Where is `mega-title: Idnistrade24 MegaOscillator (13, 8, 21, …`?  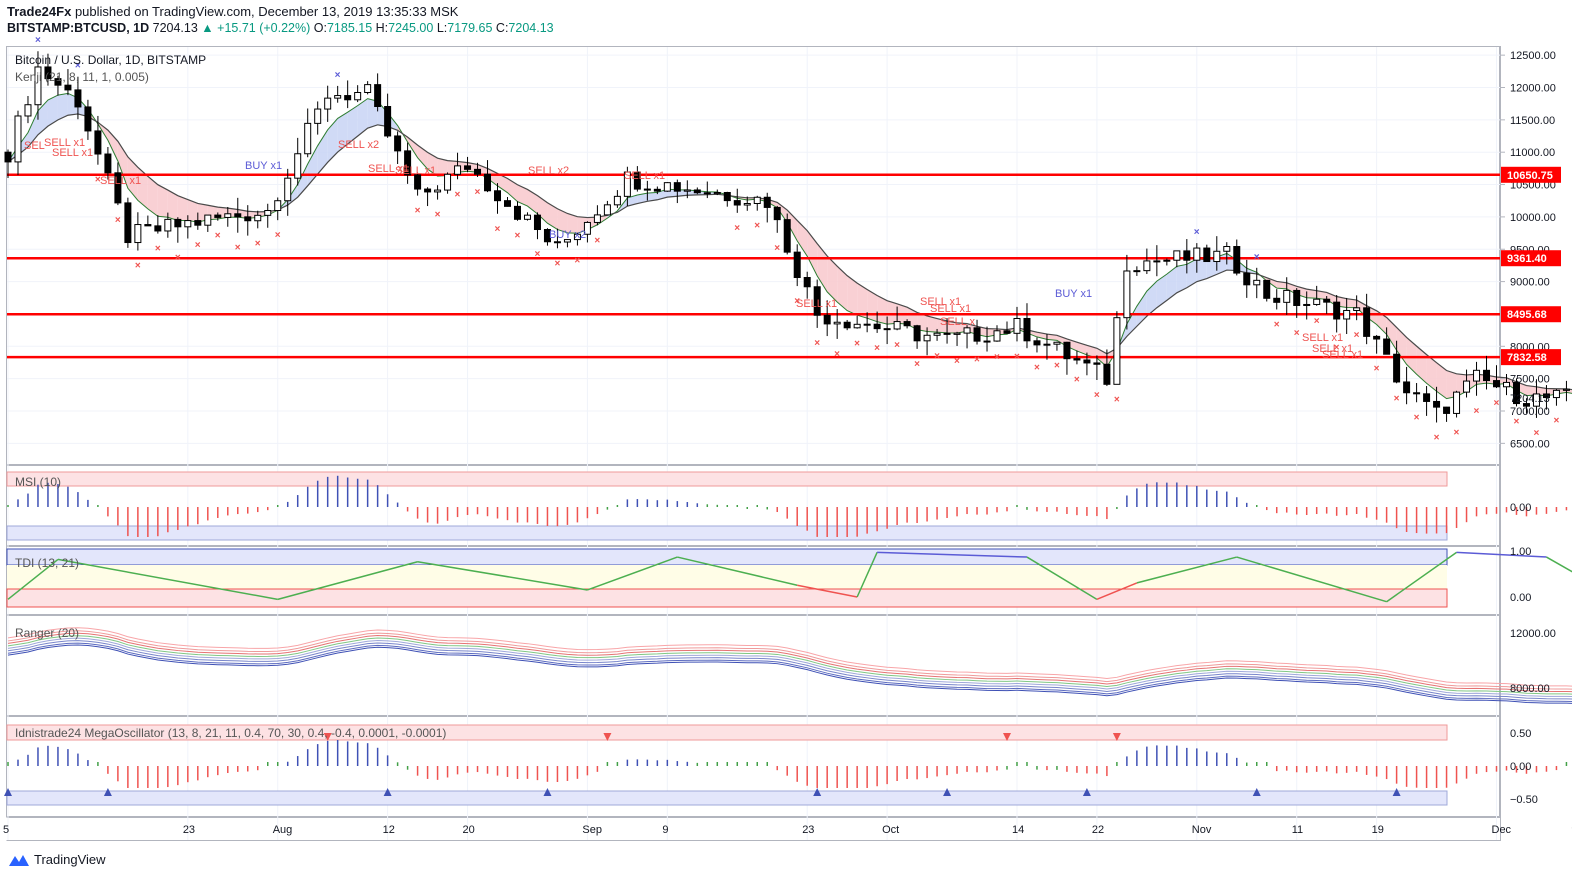
mega-title: Idnistrade24 MegaOscillator (13, 8, 21, … is located at coordinates (230, 733).